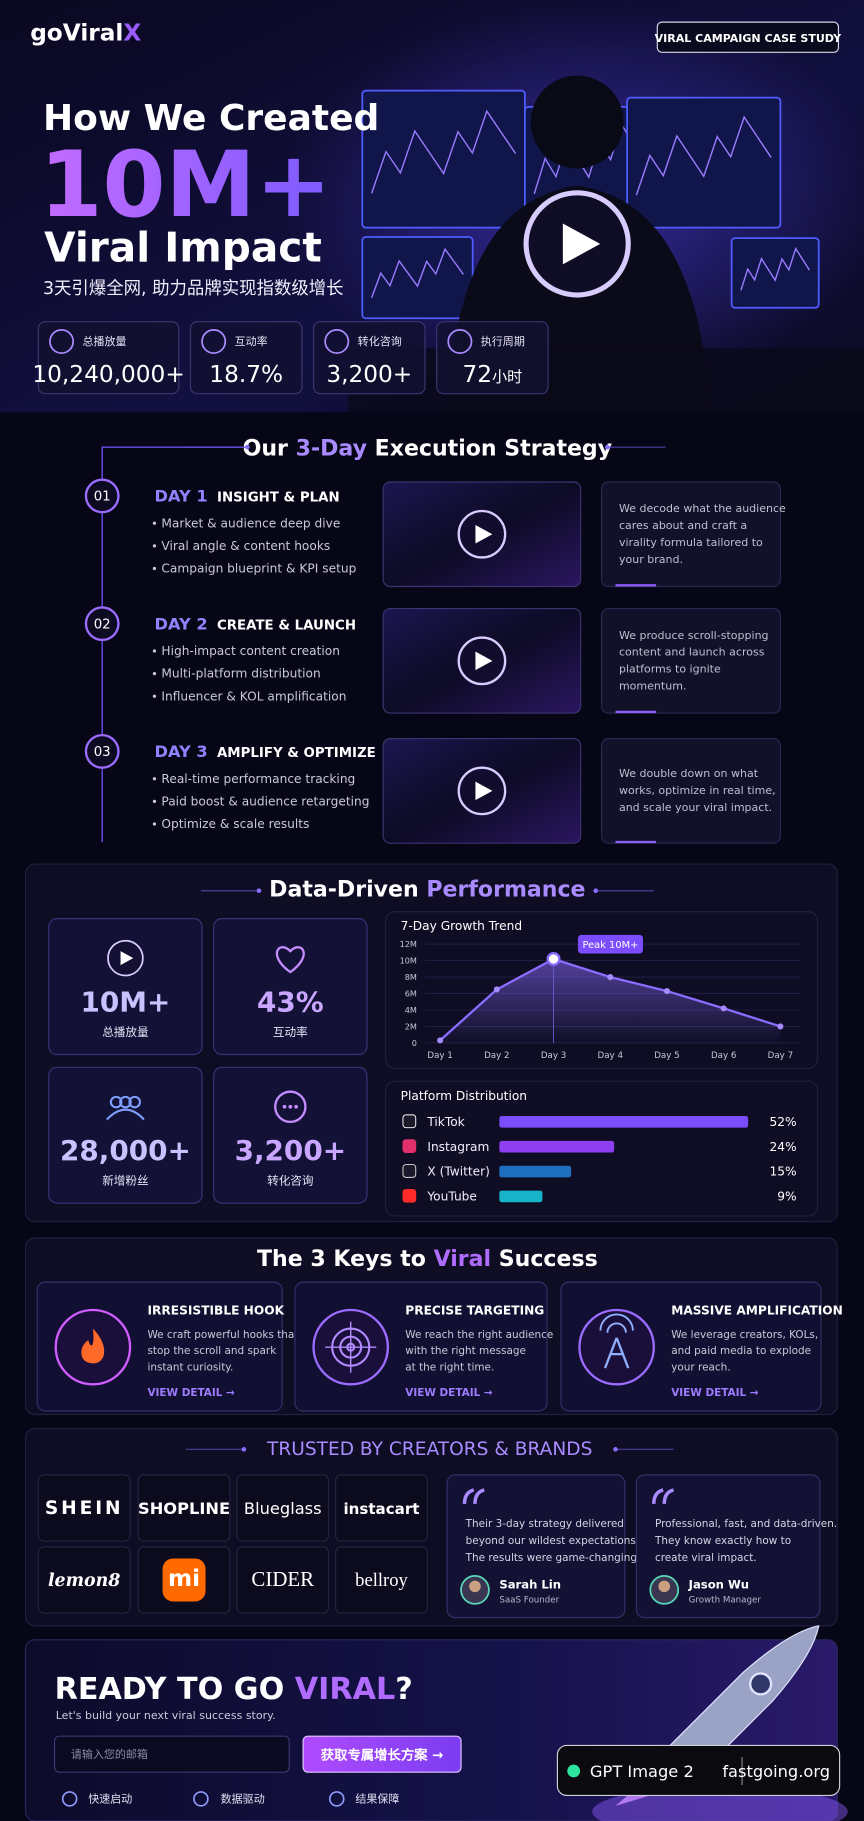  I want to click on brand-logo: CIDER, so click(282, 1579).